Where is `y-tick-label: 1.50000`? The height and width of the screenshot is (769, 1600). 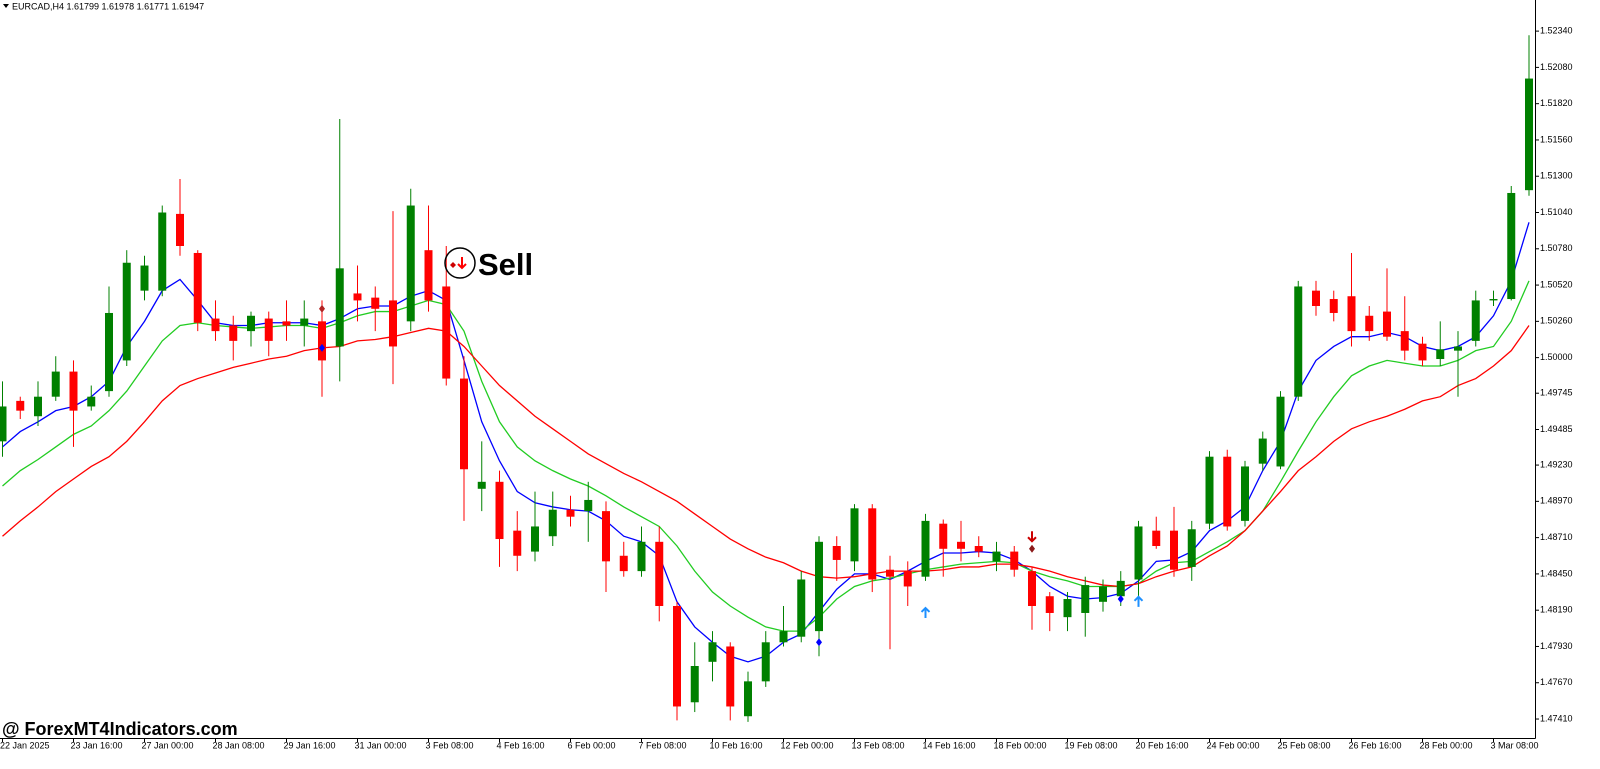 y-tick-label: 1.50000 is located at coordinates (1556, 357).